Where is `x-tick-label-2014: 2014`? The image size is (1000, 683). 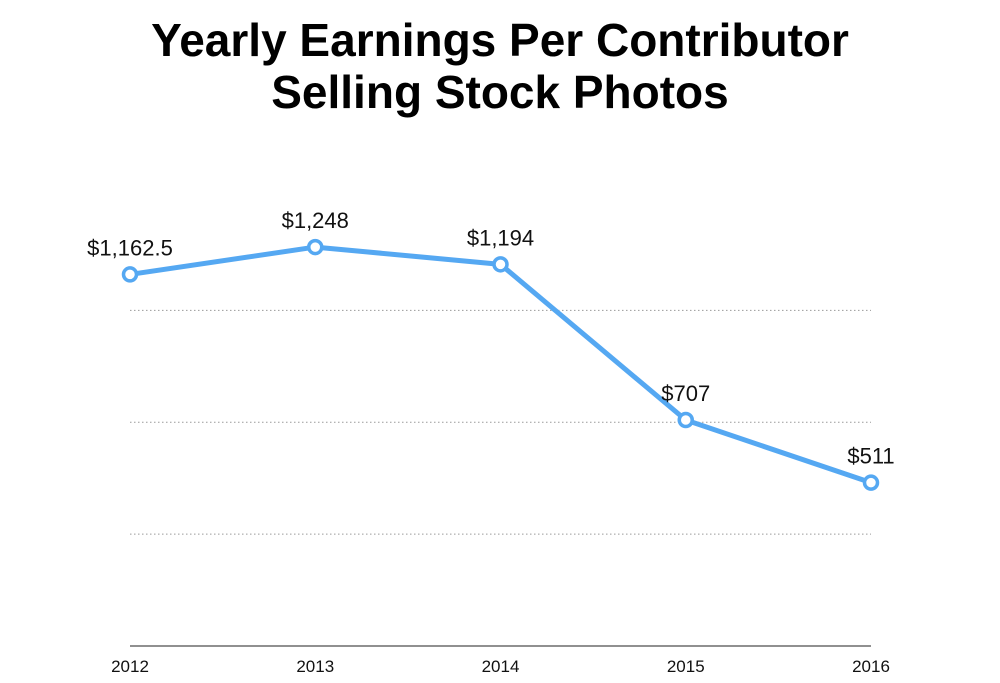 x-tick-label-2014: 2014 is located at coordinates (501, 666).